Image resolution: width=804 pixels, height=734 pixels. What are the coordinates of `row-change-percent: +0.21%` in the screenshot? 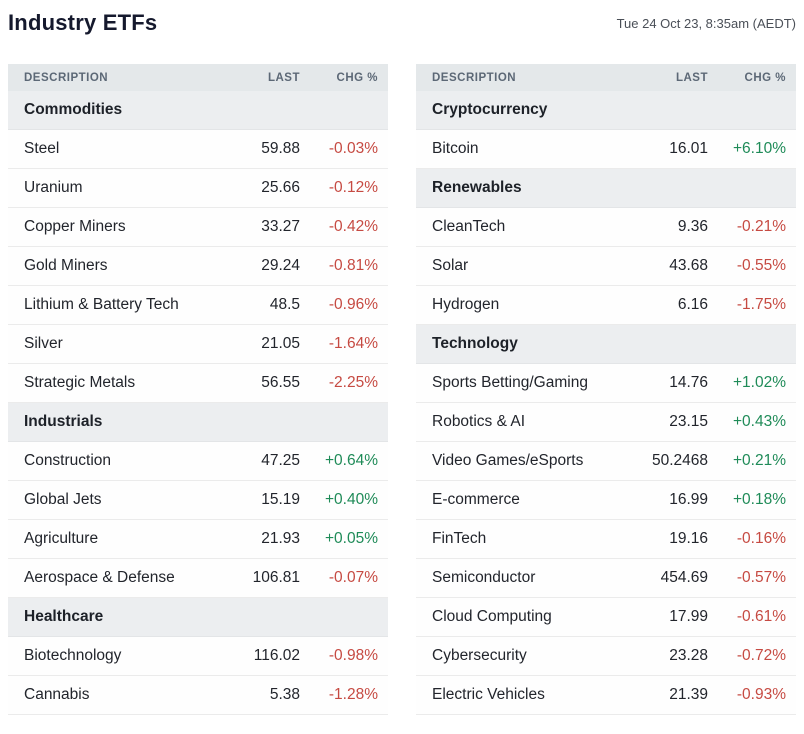 It's located at (759, 460).